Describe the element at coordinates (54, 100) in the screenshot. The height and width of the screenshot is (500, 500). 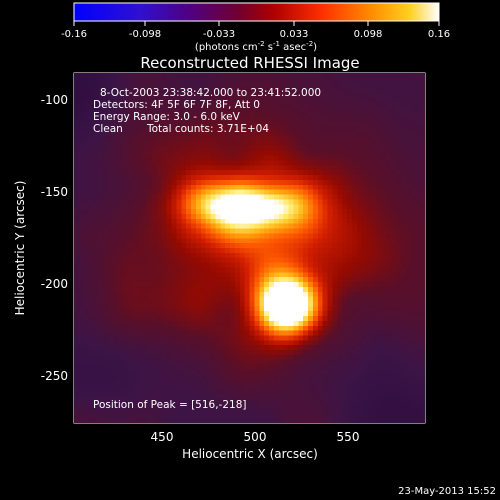
I see `y-tick-label: -100` at that location.